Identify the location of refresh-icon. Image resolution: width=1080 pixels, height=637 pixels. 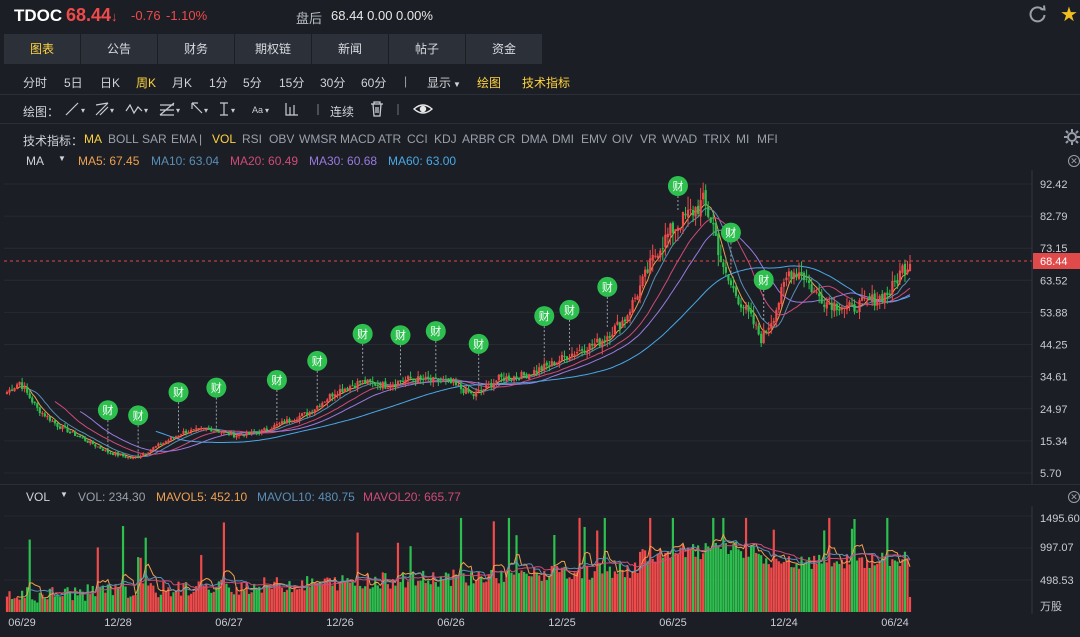
(1038, 14).